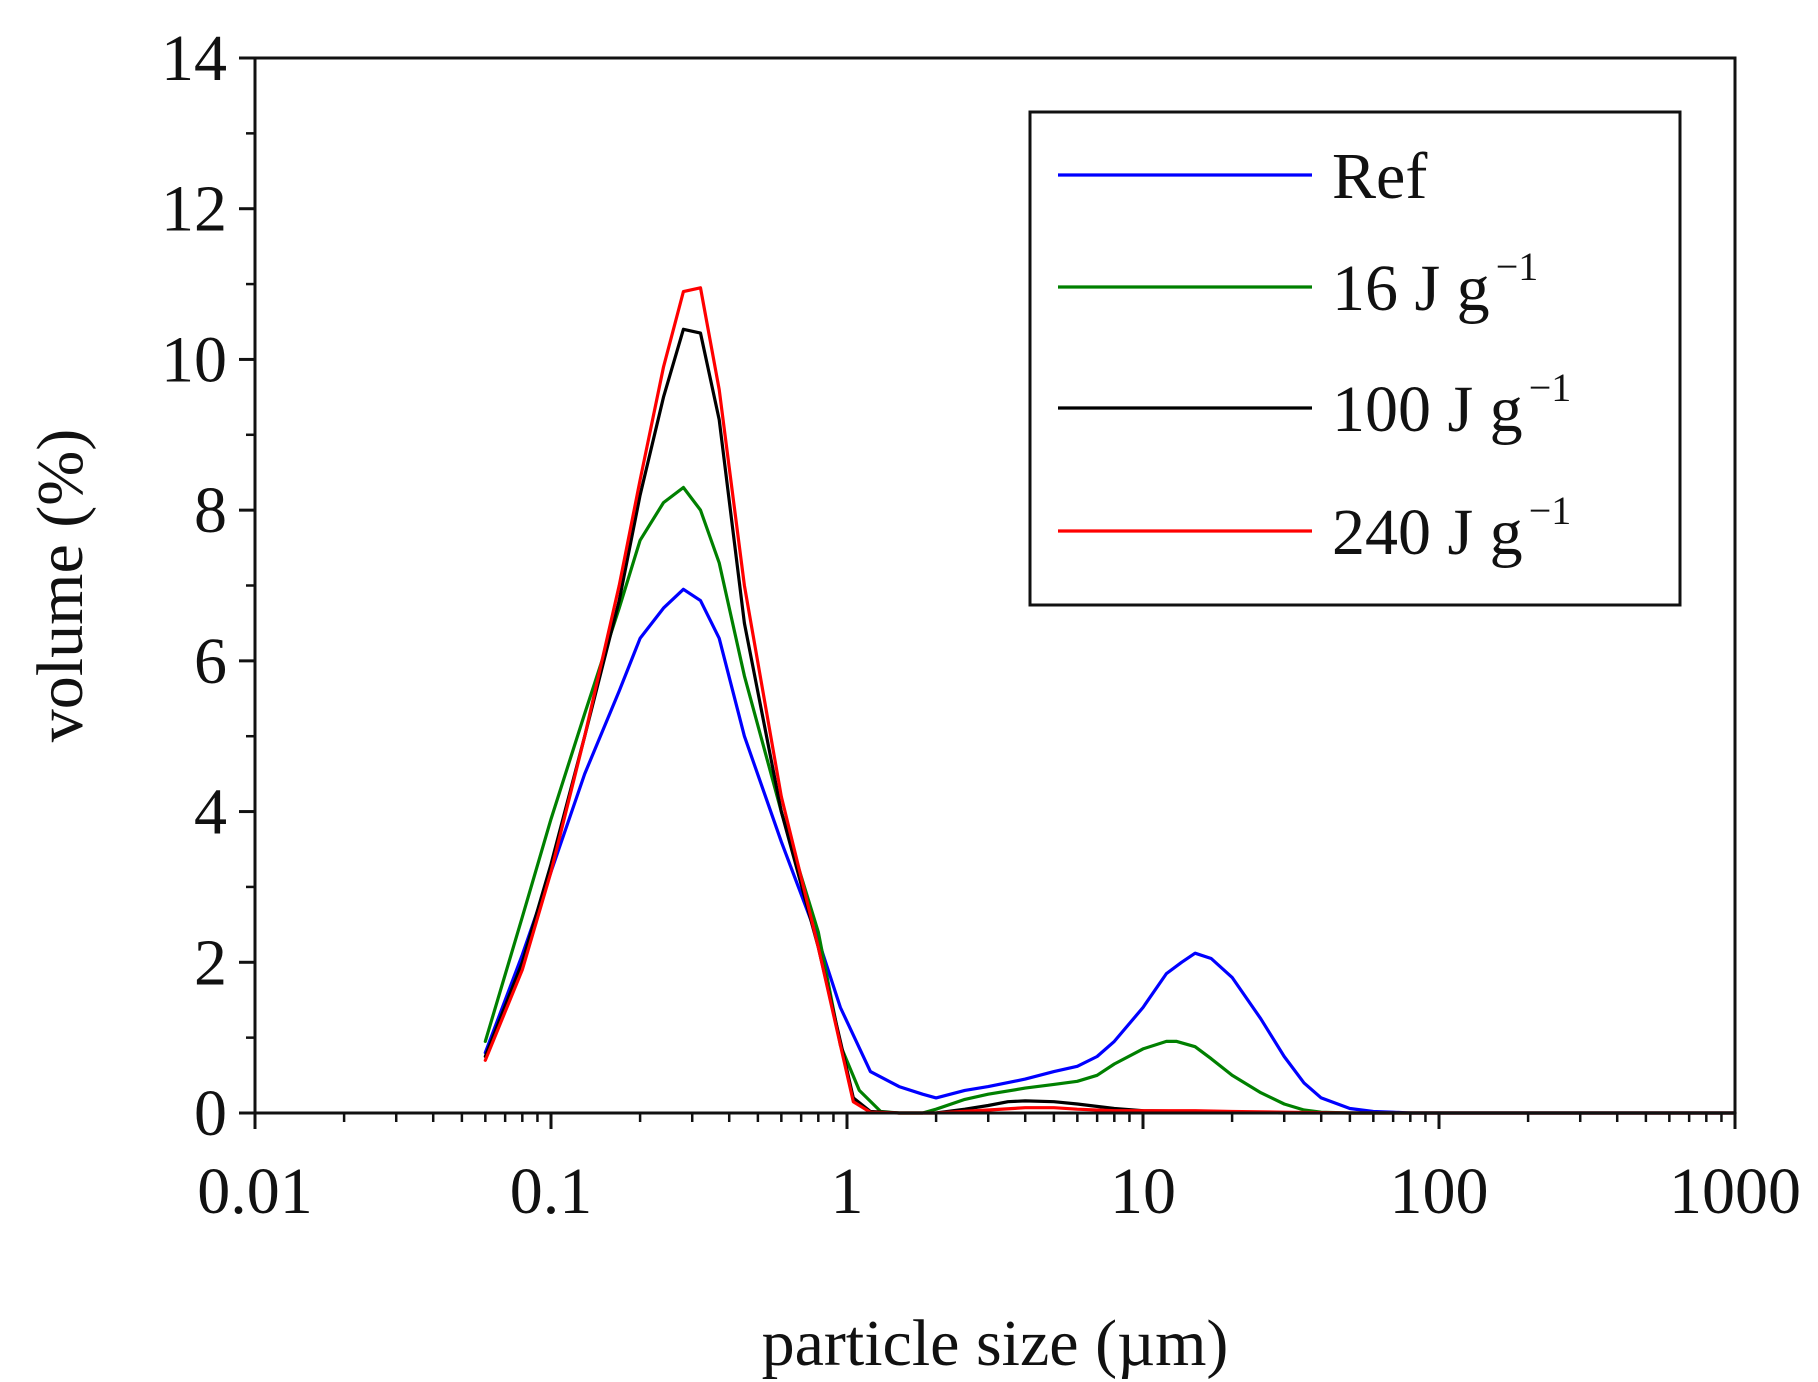 Image resolution: width=1818 pixels, height=1382 pixels. I want to click on y-tick-label: 14, so click(194, 58).